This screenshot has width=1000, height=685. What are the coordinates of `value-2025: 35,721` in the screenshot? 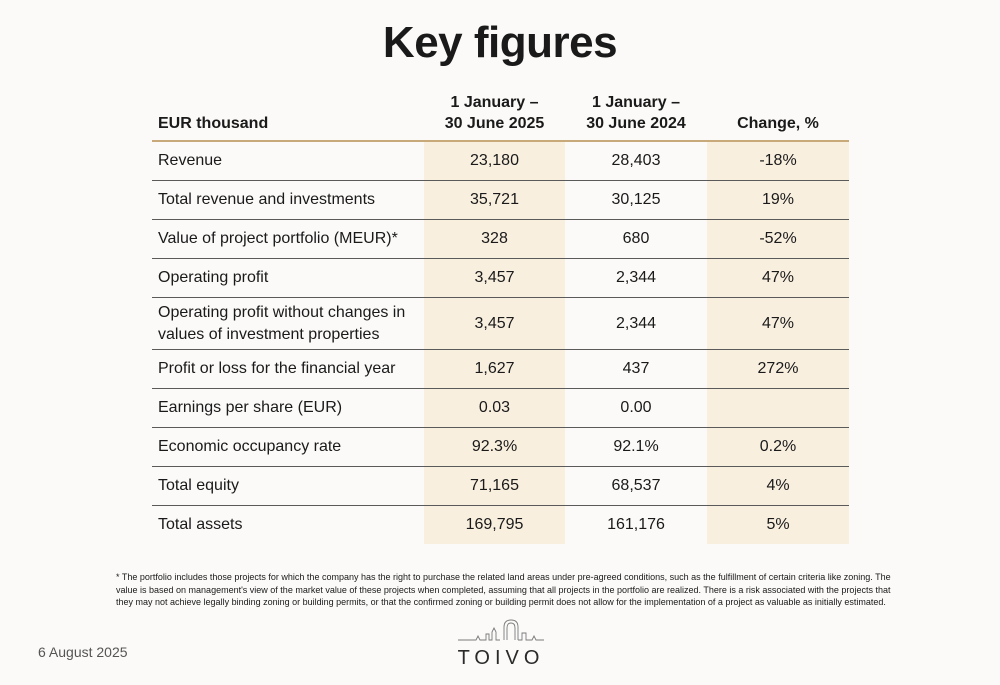 It's located at (494, 200).